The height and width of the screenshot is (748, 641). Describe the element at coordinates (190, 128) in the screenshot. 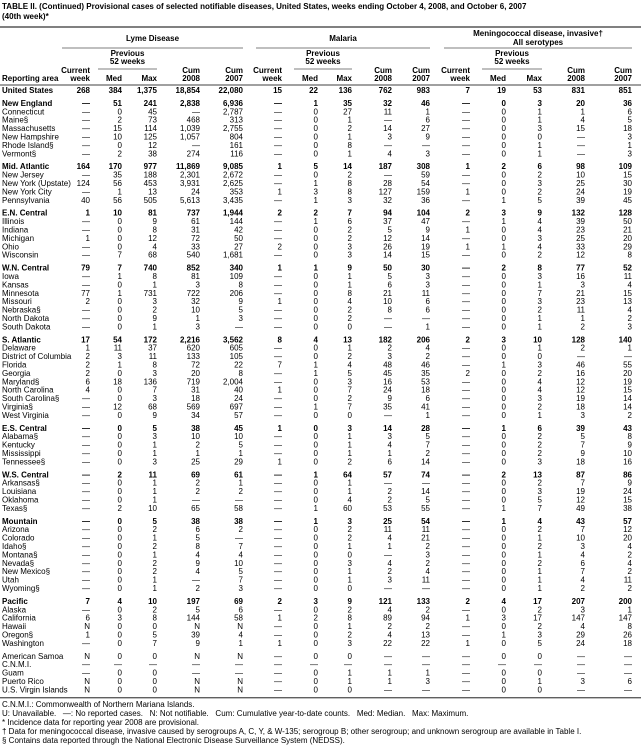

I see `cell: 1,039` at that location.